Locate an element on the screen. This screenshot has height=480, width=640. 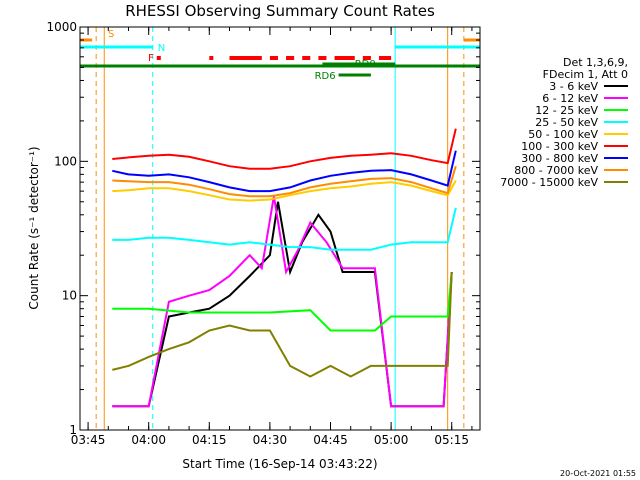
legend-entry: 800 - 7000 keV is located at coordinates (556, 170).